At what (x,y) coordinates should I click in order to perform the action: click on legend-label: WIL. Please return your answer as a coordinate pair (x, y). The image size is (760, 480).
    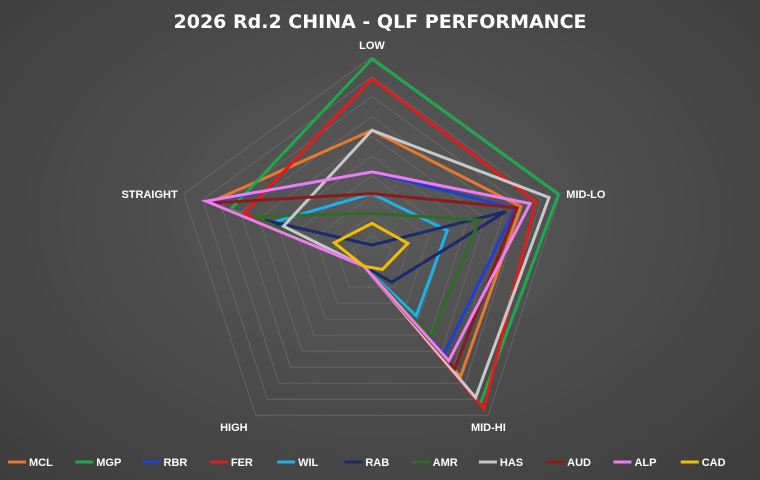
    Looking at the image, I should click on (308, 463).